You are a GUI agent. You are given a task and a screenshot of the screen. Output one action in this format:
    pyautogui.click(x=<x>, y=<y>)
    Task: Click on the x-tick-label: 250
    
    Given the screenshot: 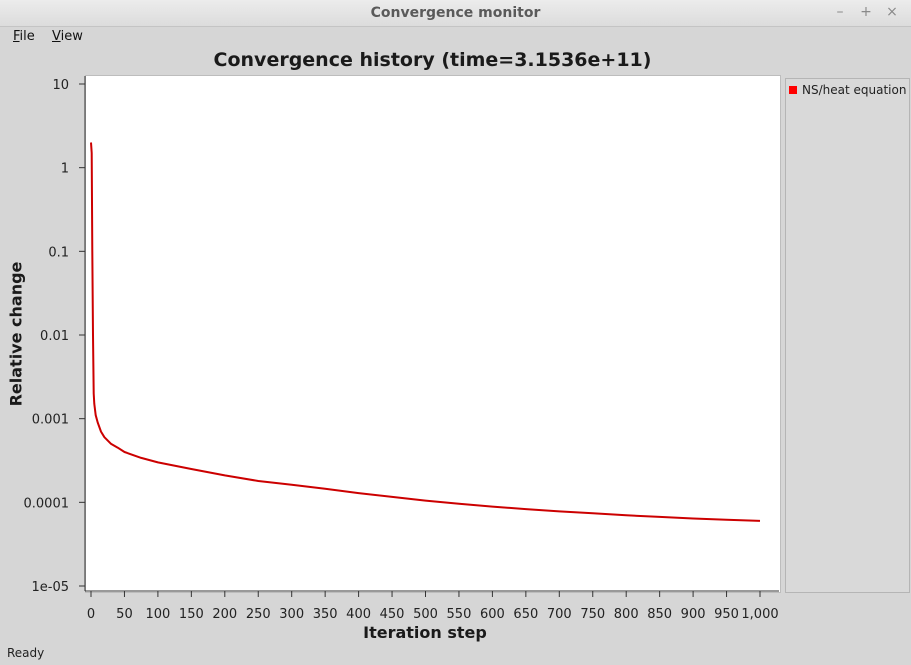 What is the action you would take?
    pyautogui.click(x=258, y=614)
    